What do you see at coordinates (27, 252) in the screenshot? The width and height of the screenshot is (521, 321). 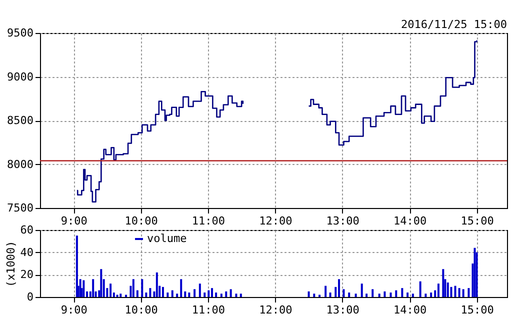 I see `y-tick-label: 40` at bounding box center [27, 252].